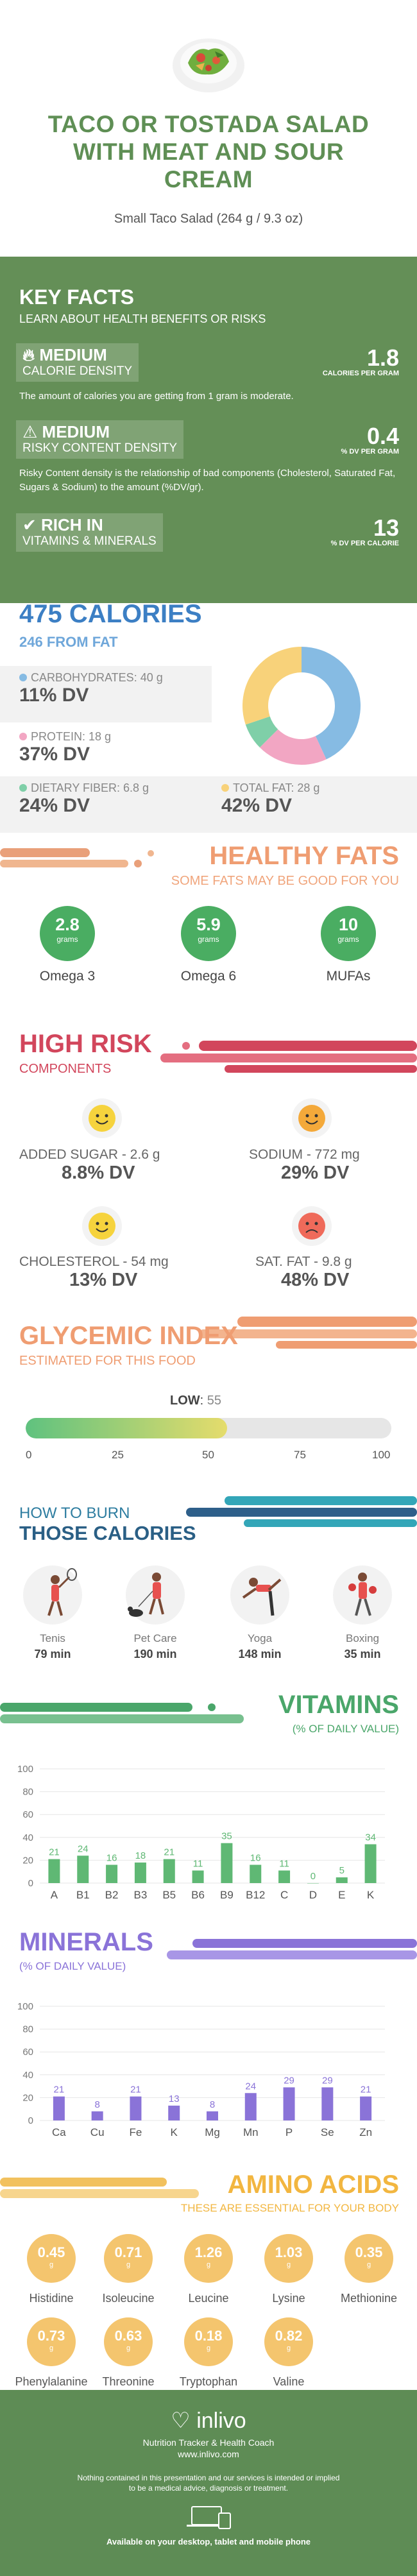  Describe the element at coordinates (72, 1966) in the screenshot. I see `minerals-subtitle: (% OF DAILY VALUE)` at that location.